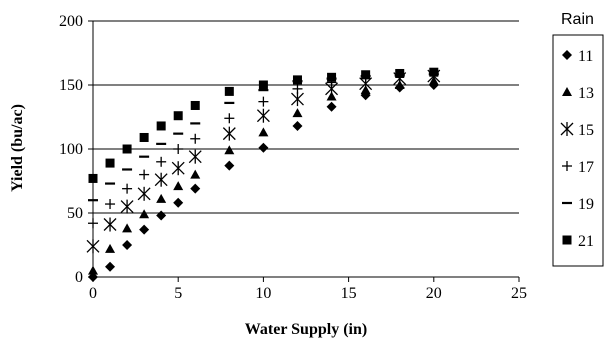 This screenshot has width=608, height=343. I want to click on legend-title: Rain, so click(577, 19).